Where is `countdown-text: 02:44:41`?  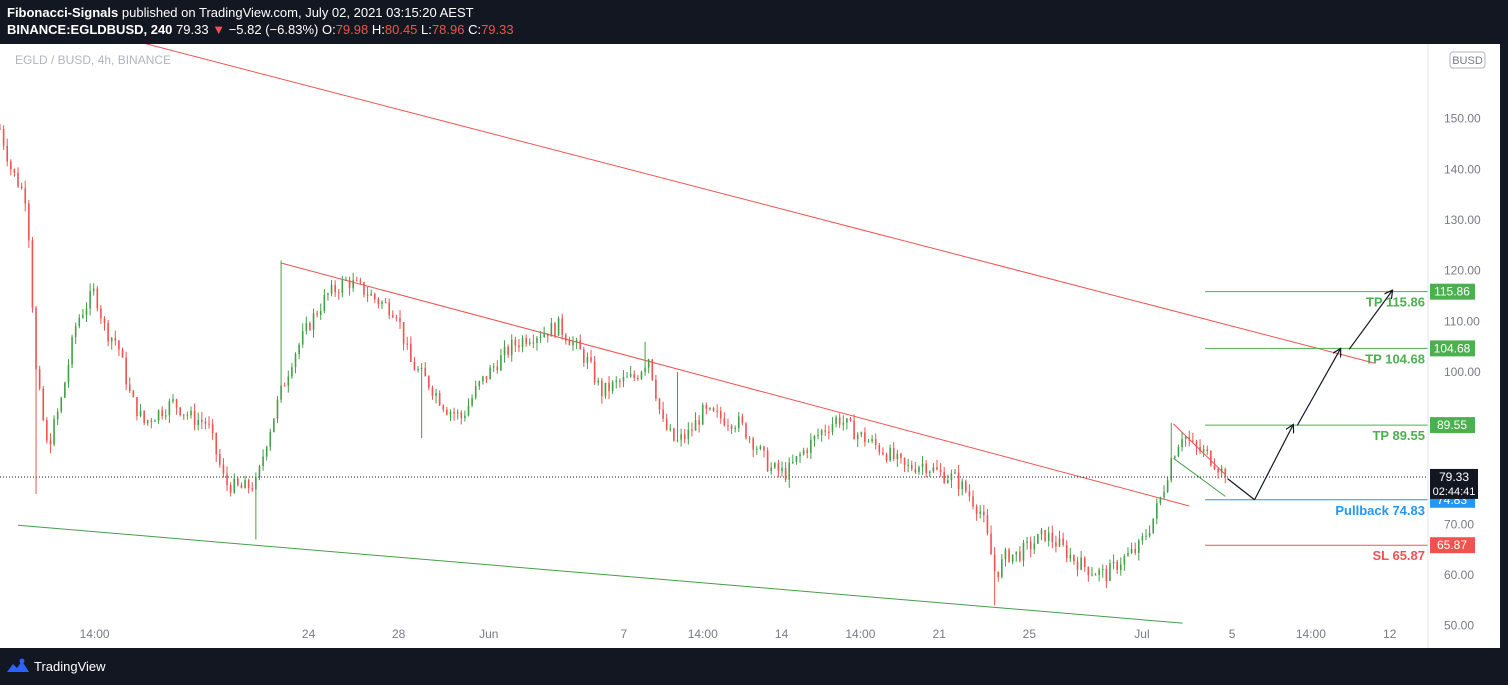
countdown-text: 02:44:41 is located at coordinates (1454, 492).